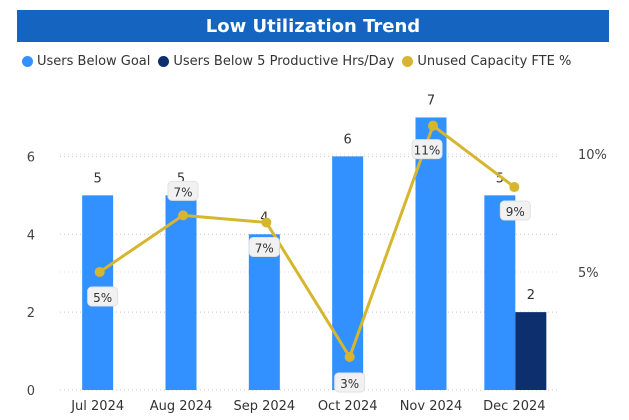  Describe the element at coordinates (494, 61) in the screenshot. I see `legend-label-unused-capacity: Unused Capacity FTE %` at that location.